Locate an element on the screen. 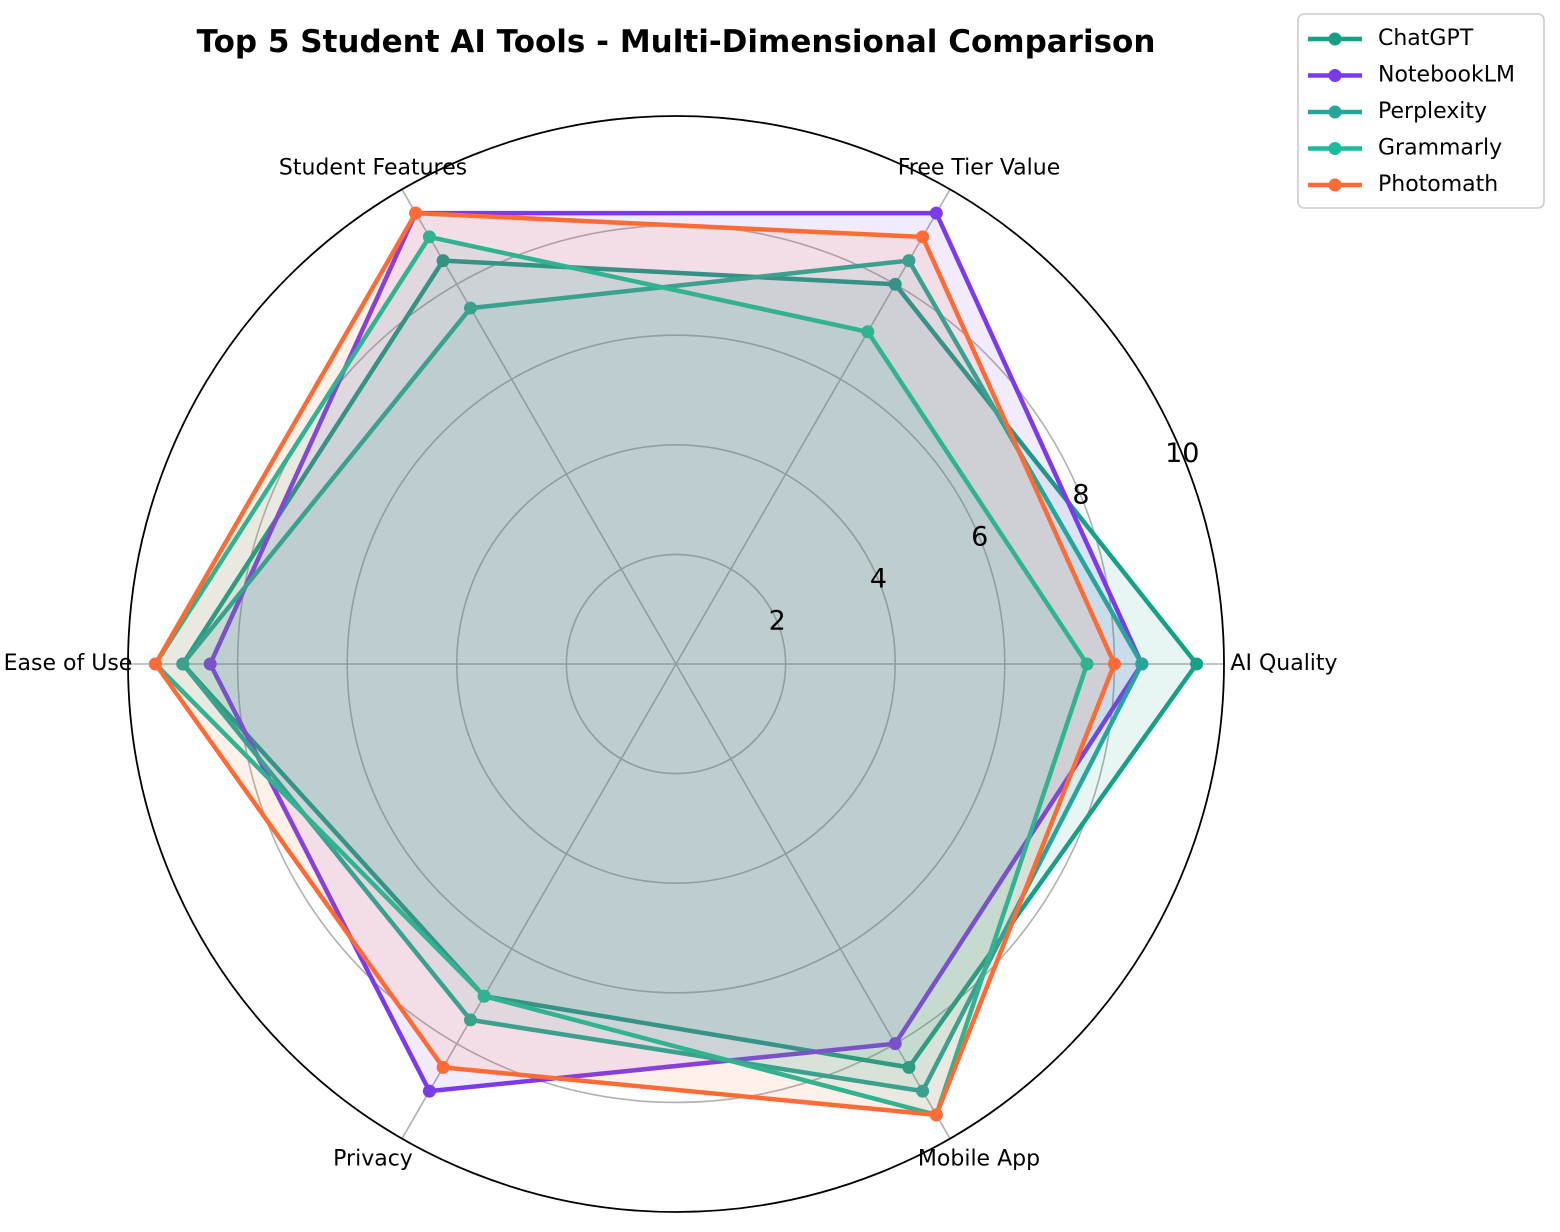 The width and height of the screenshot is (1560, 1232). radial-tick-label: 4 is located at coordinates (878, 579).